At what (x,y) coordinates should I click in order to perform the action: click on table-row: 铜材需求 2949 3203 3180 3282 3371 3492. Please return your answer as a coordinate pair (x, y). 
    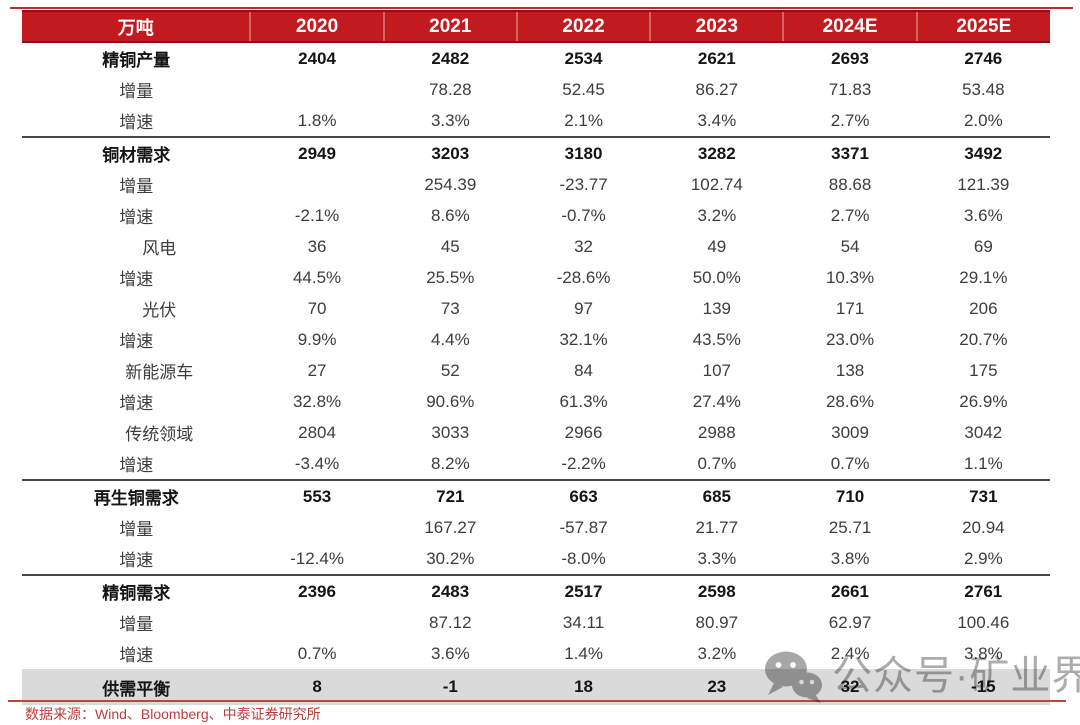
    Looking at the image, I should click on (536, 152).